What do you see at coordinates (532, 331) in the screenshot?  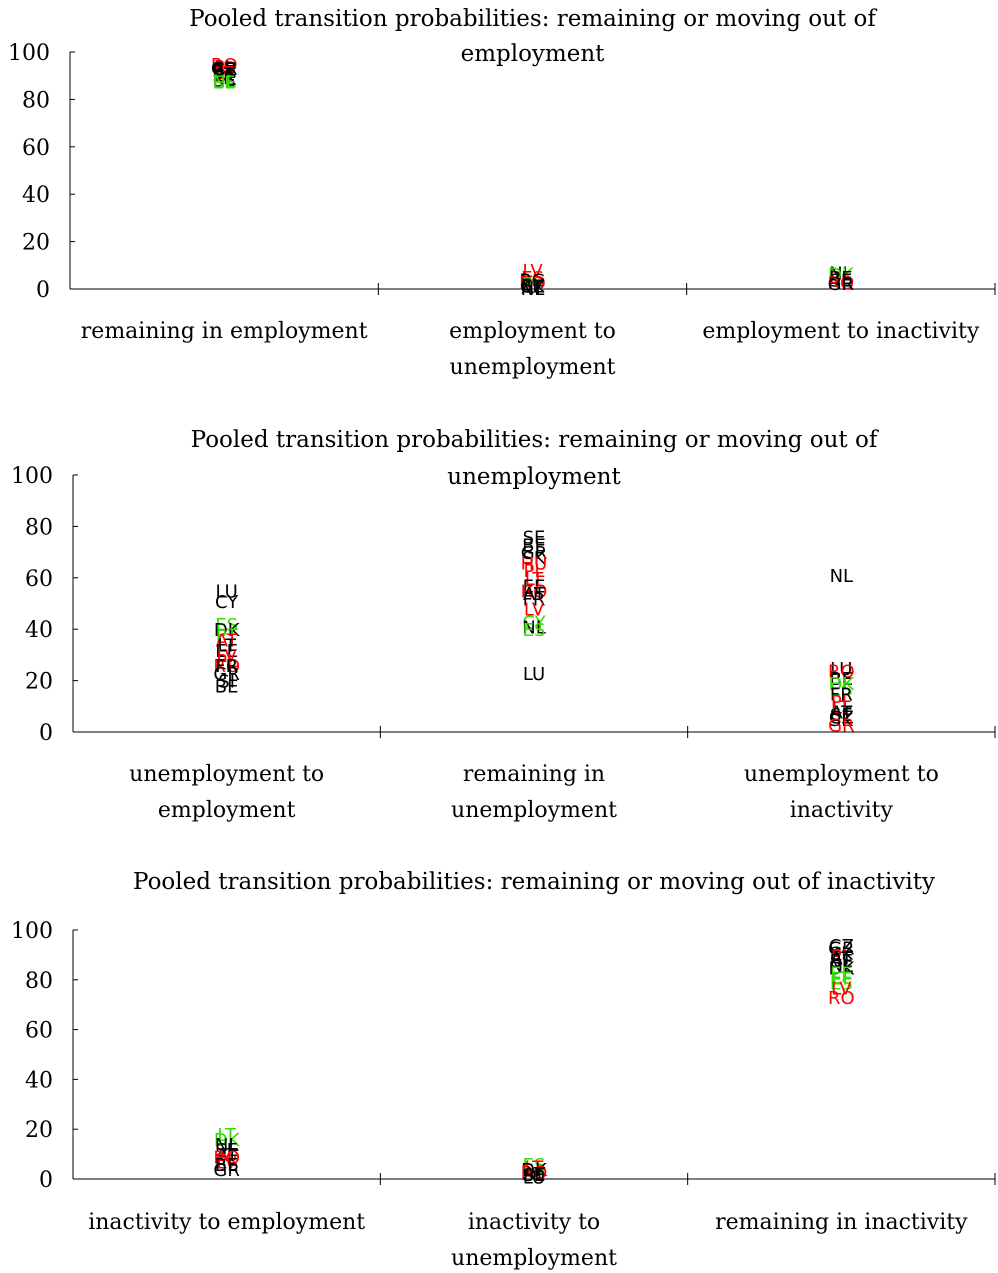 I see `category-label: employment to` at bounding box center [532, 331].